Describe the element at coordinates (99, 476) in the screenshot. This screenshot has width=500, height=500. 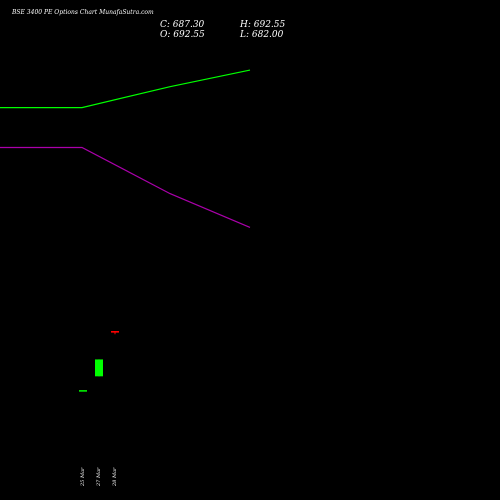
I see `x-tick-label: 27 Mar` at that location.